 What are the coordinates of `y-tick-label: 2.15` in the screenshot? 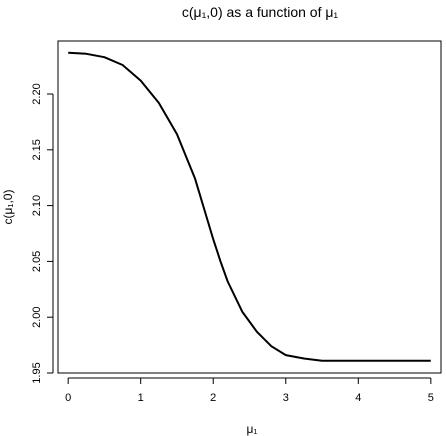 It's located at (37, 149).